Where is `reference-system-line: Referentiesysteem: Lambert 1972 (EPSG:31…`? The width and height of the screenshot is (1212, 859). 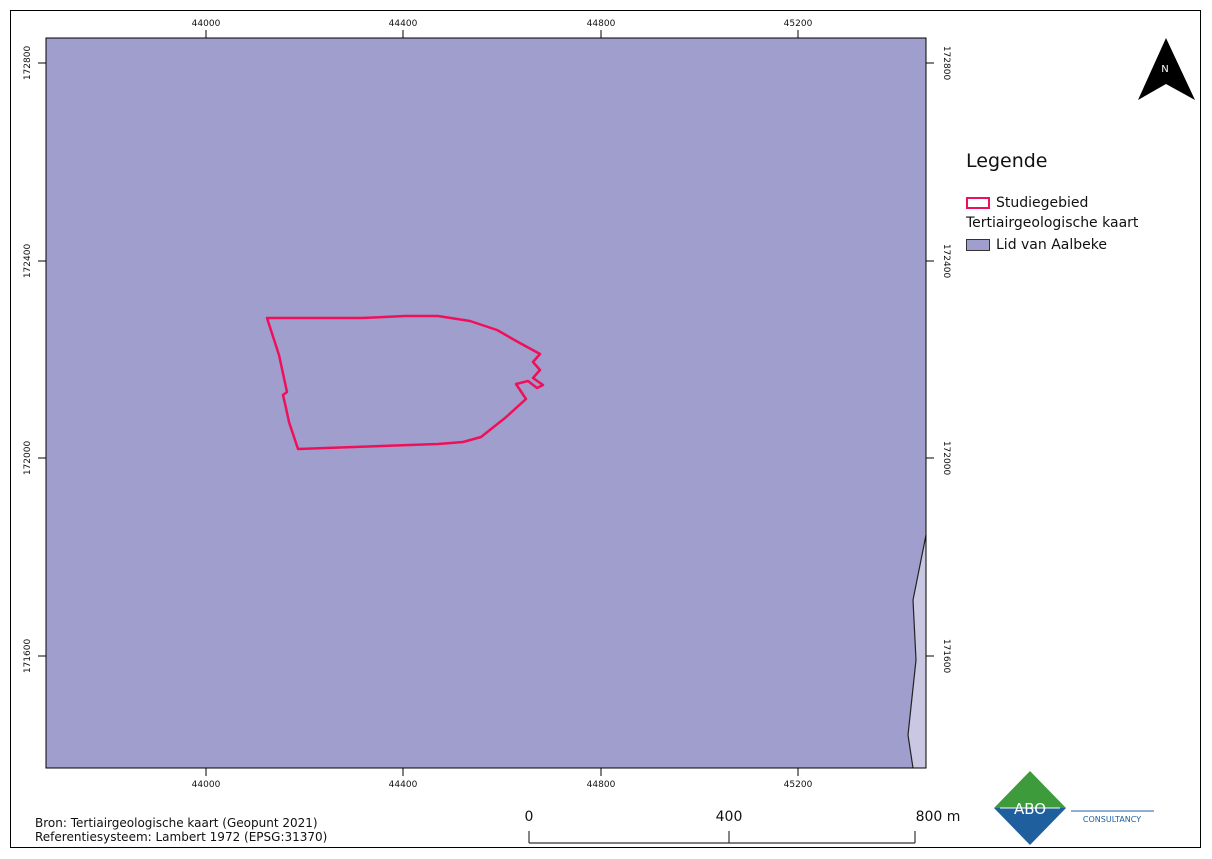
reference-system-line: Referentiesysteem: Lambert 1972 (EPSG:31… is located at coordinates (181, 837).